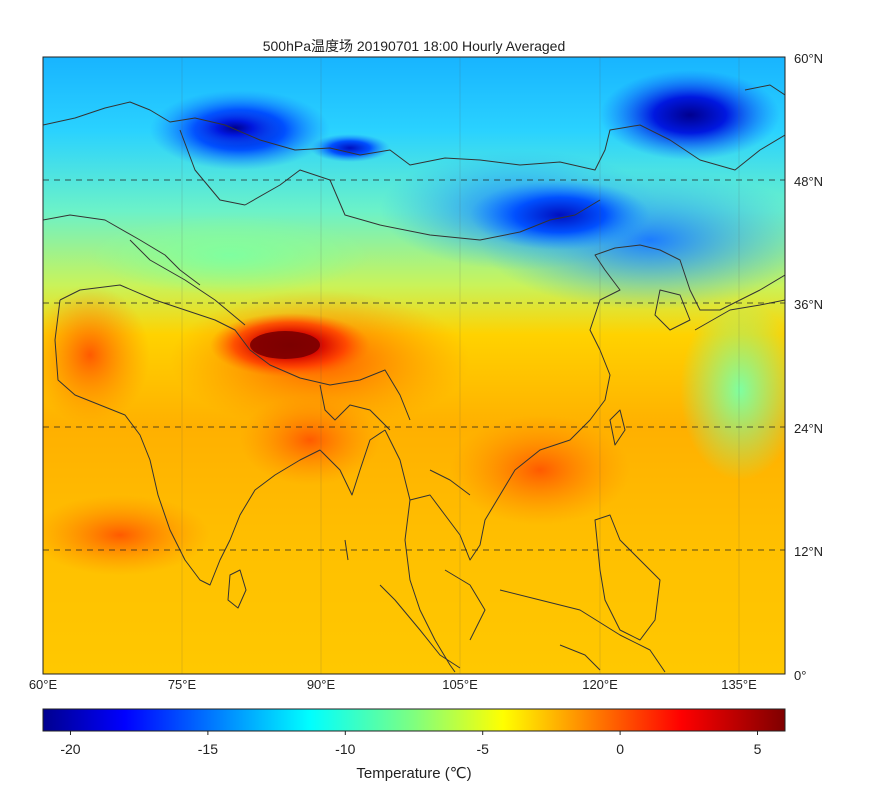 The width and height of the screenshot is (883, 795). What do you see at coordinates (413, 773) in the screenshot?
I see `colorbar-label: Temperature (℃)` at bounding box center [413, 773].